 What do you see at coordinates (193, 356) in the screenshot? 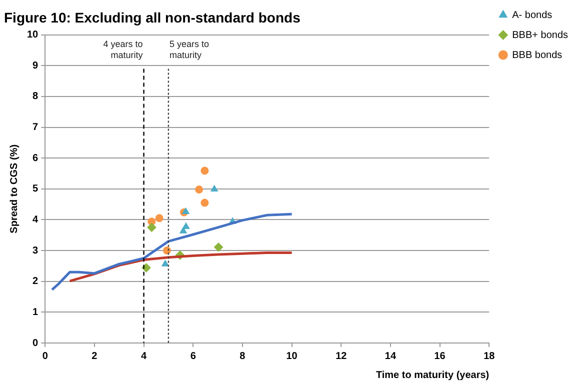
I see `x-tick-label: 6` at bounding box center [193, 356].